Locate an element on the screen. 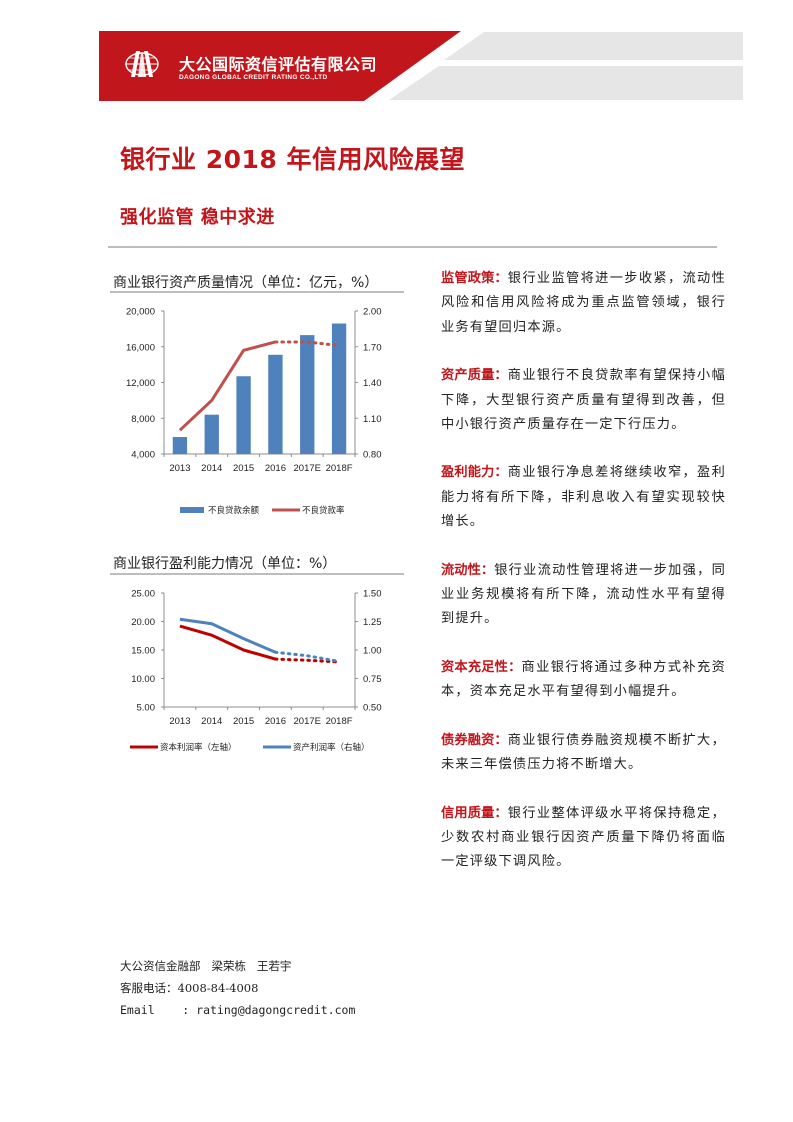 This screenshot has width=793, height=1122. svg-text: 资产利润率（右轴） is located at coordinates (331, 747).